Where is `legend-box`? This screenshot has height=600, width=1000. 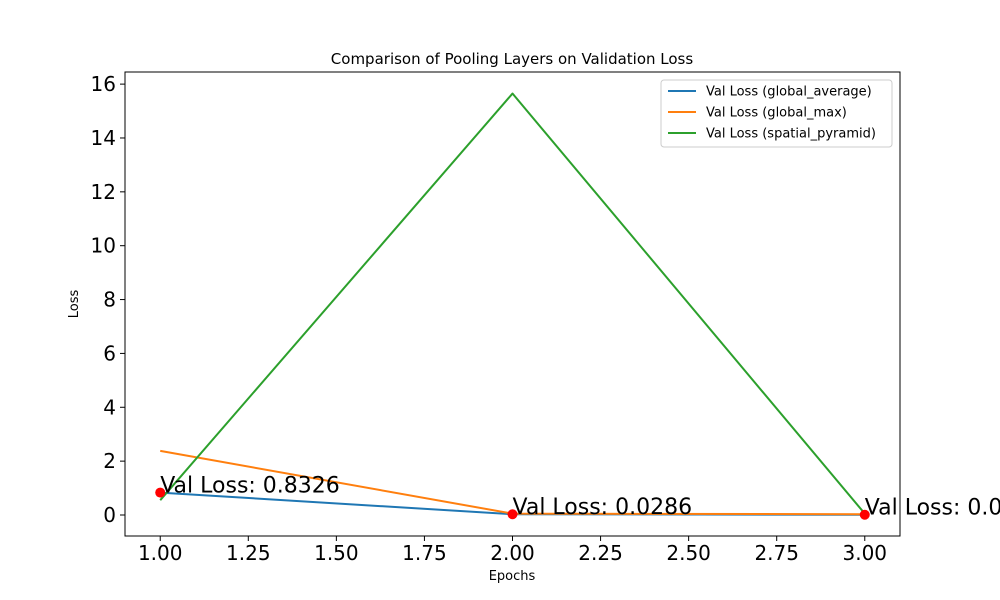
legend-box is located at coordinates (776, 113).